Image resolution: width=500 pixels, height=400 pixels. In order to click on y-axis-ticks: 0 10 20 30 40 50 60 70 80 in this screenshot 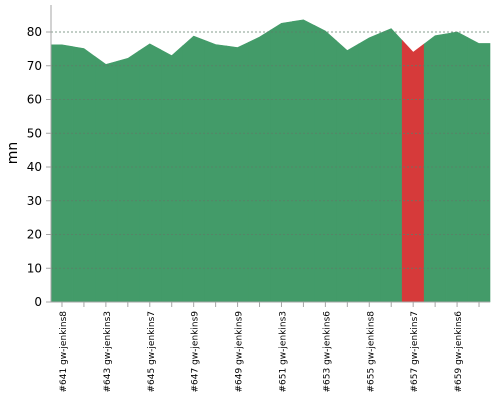, I will do `click(39, 167)`.